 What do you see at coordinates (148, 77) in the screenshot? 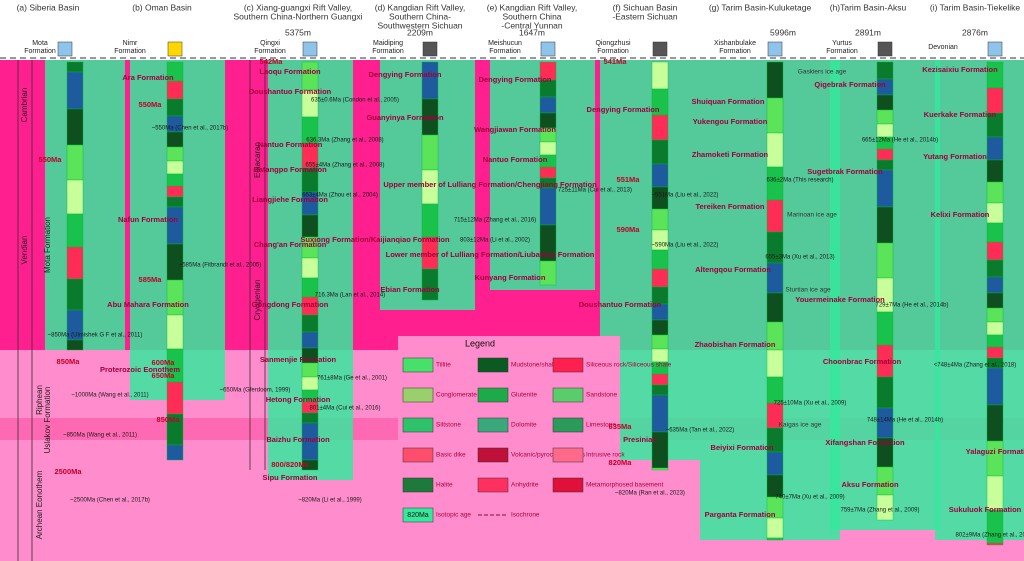
I see `formation-label: Ara Formation` at bounding box center [148, 77].